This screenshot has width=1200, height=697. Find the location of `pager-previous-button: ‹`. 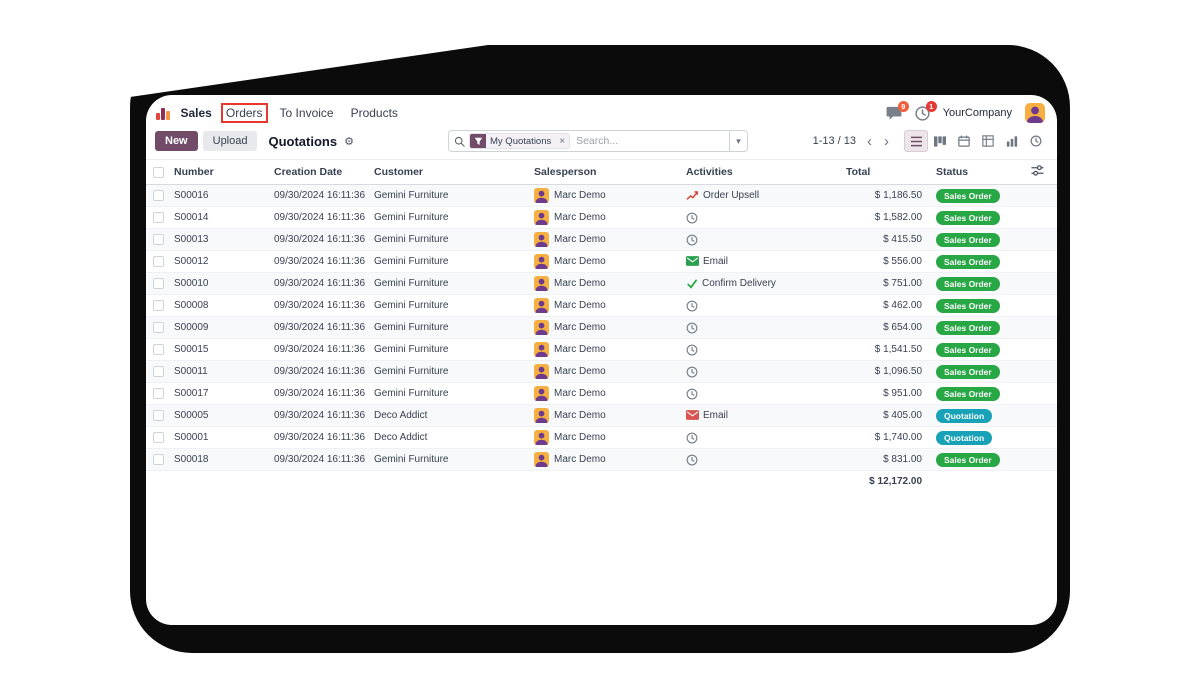

pager-previous-button: ‹ is located at coordinates (869, 141).